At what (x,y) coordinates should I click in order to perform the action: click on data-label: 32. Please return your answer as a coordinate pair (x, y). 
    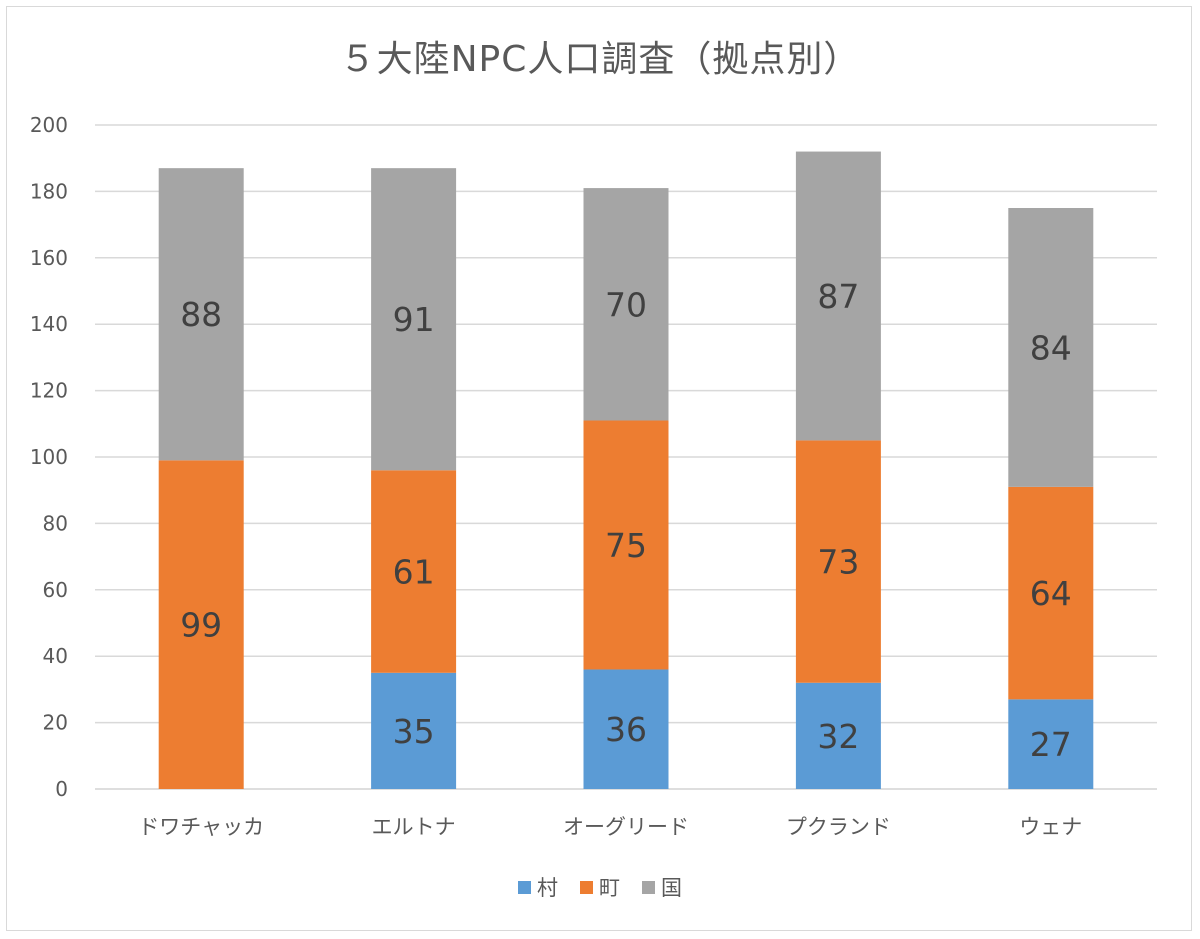
    Looking at the image, I should click on (838, 736).